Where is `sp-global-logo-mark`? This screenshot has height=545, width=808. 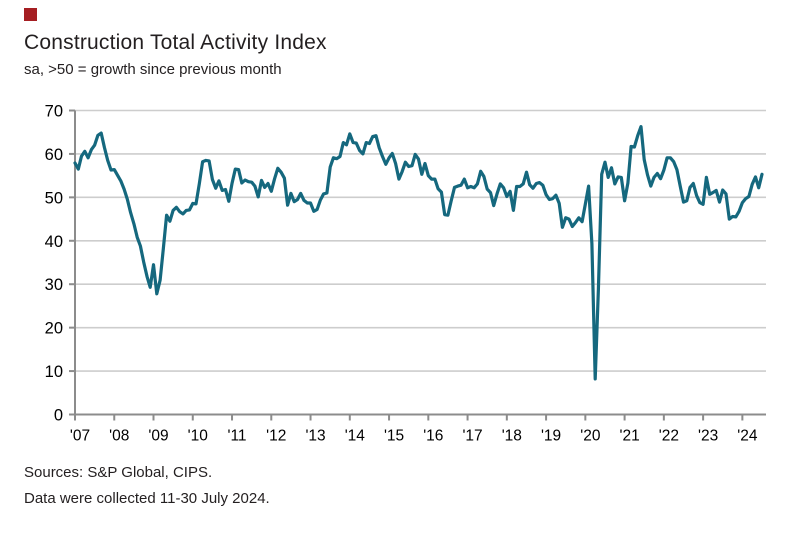 sp-global-logo-mark is located at coordinates (30, 14).